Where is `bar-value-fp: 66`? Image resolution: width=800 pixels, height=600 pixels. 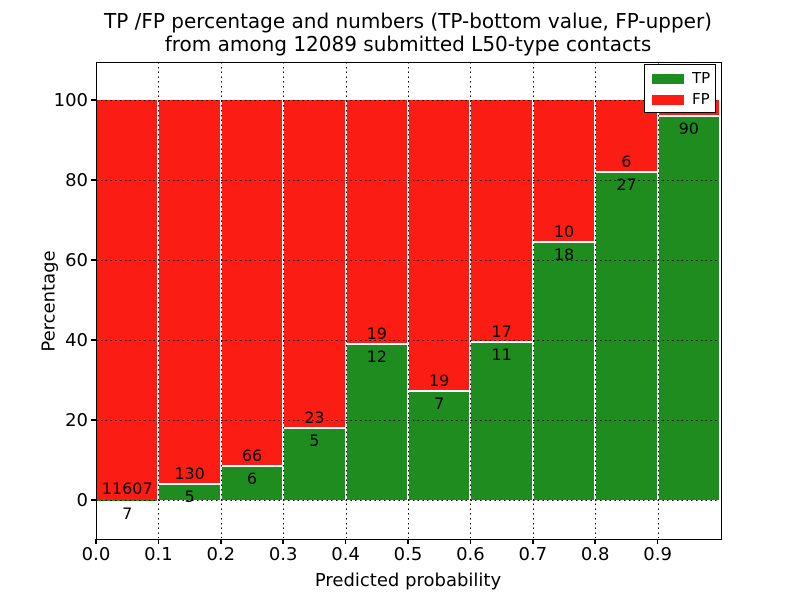
bar-value-fp: 66 is located at coordinates (252, 455).